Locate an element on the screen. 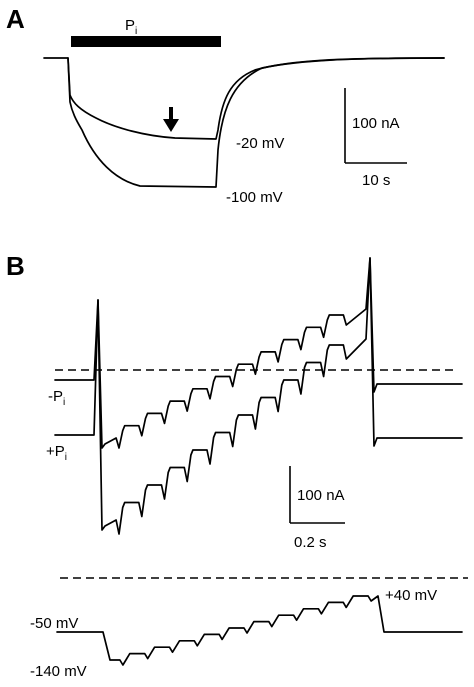 The image size is (474, 687). panel-b-letter: B is located at coordinates (15, 266).